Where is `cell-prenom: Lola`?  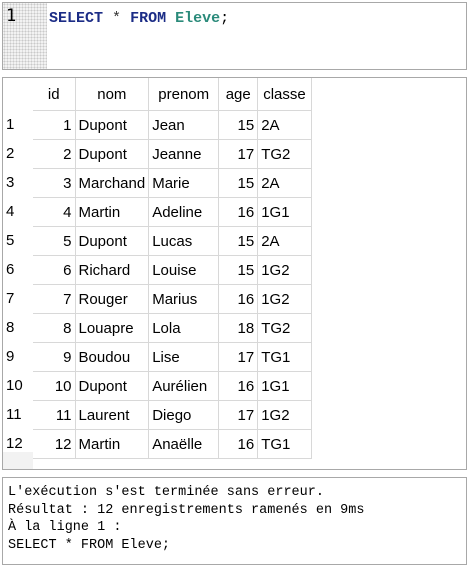 cell-prenom: Lola is located at coordinates (184, 328).